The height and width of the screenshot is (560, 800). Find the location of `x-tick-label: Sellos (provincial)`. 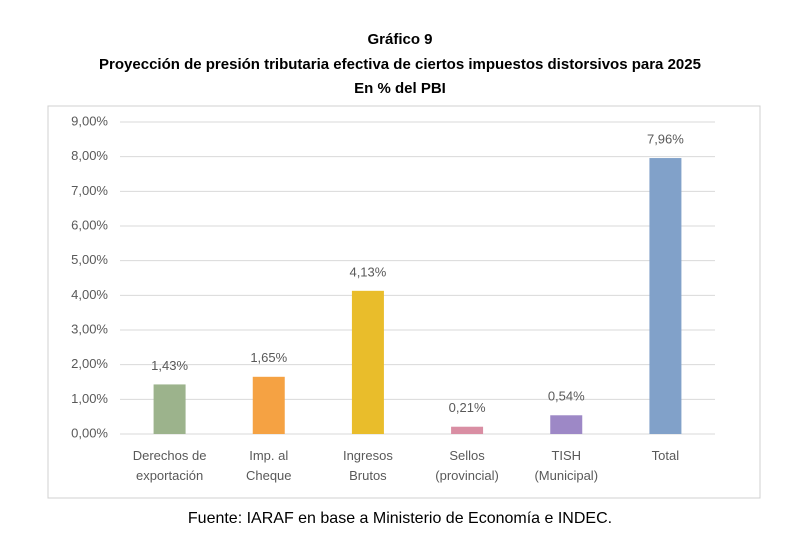

x-tick-label: Sellos (provincial) is located at coordinates (467, 465).